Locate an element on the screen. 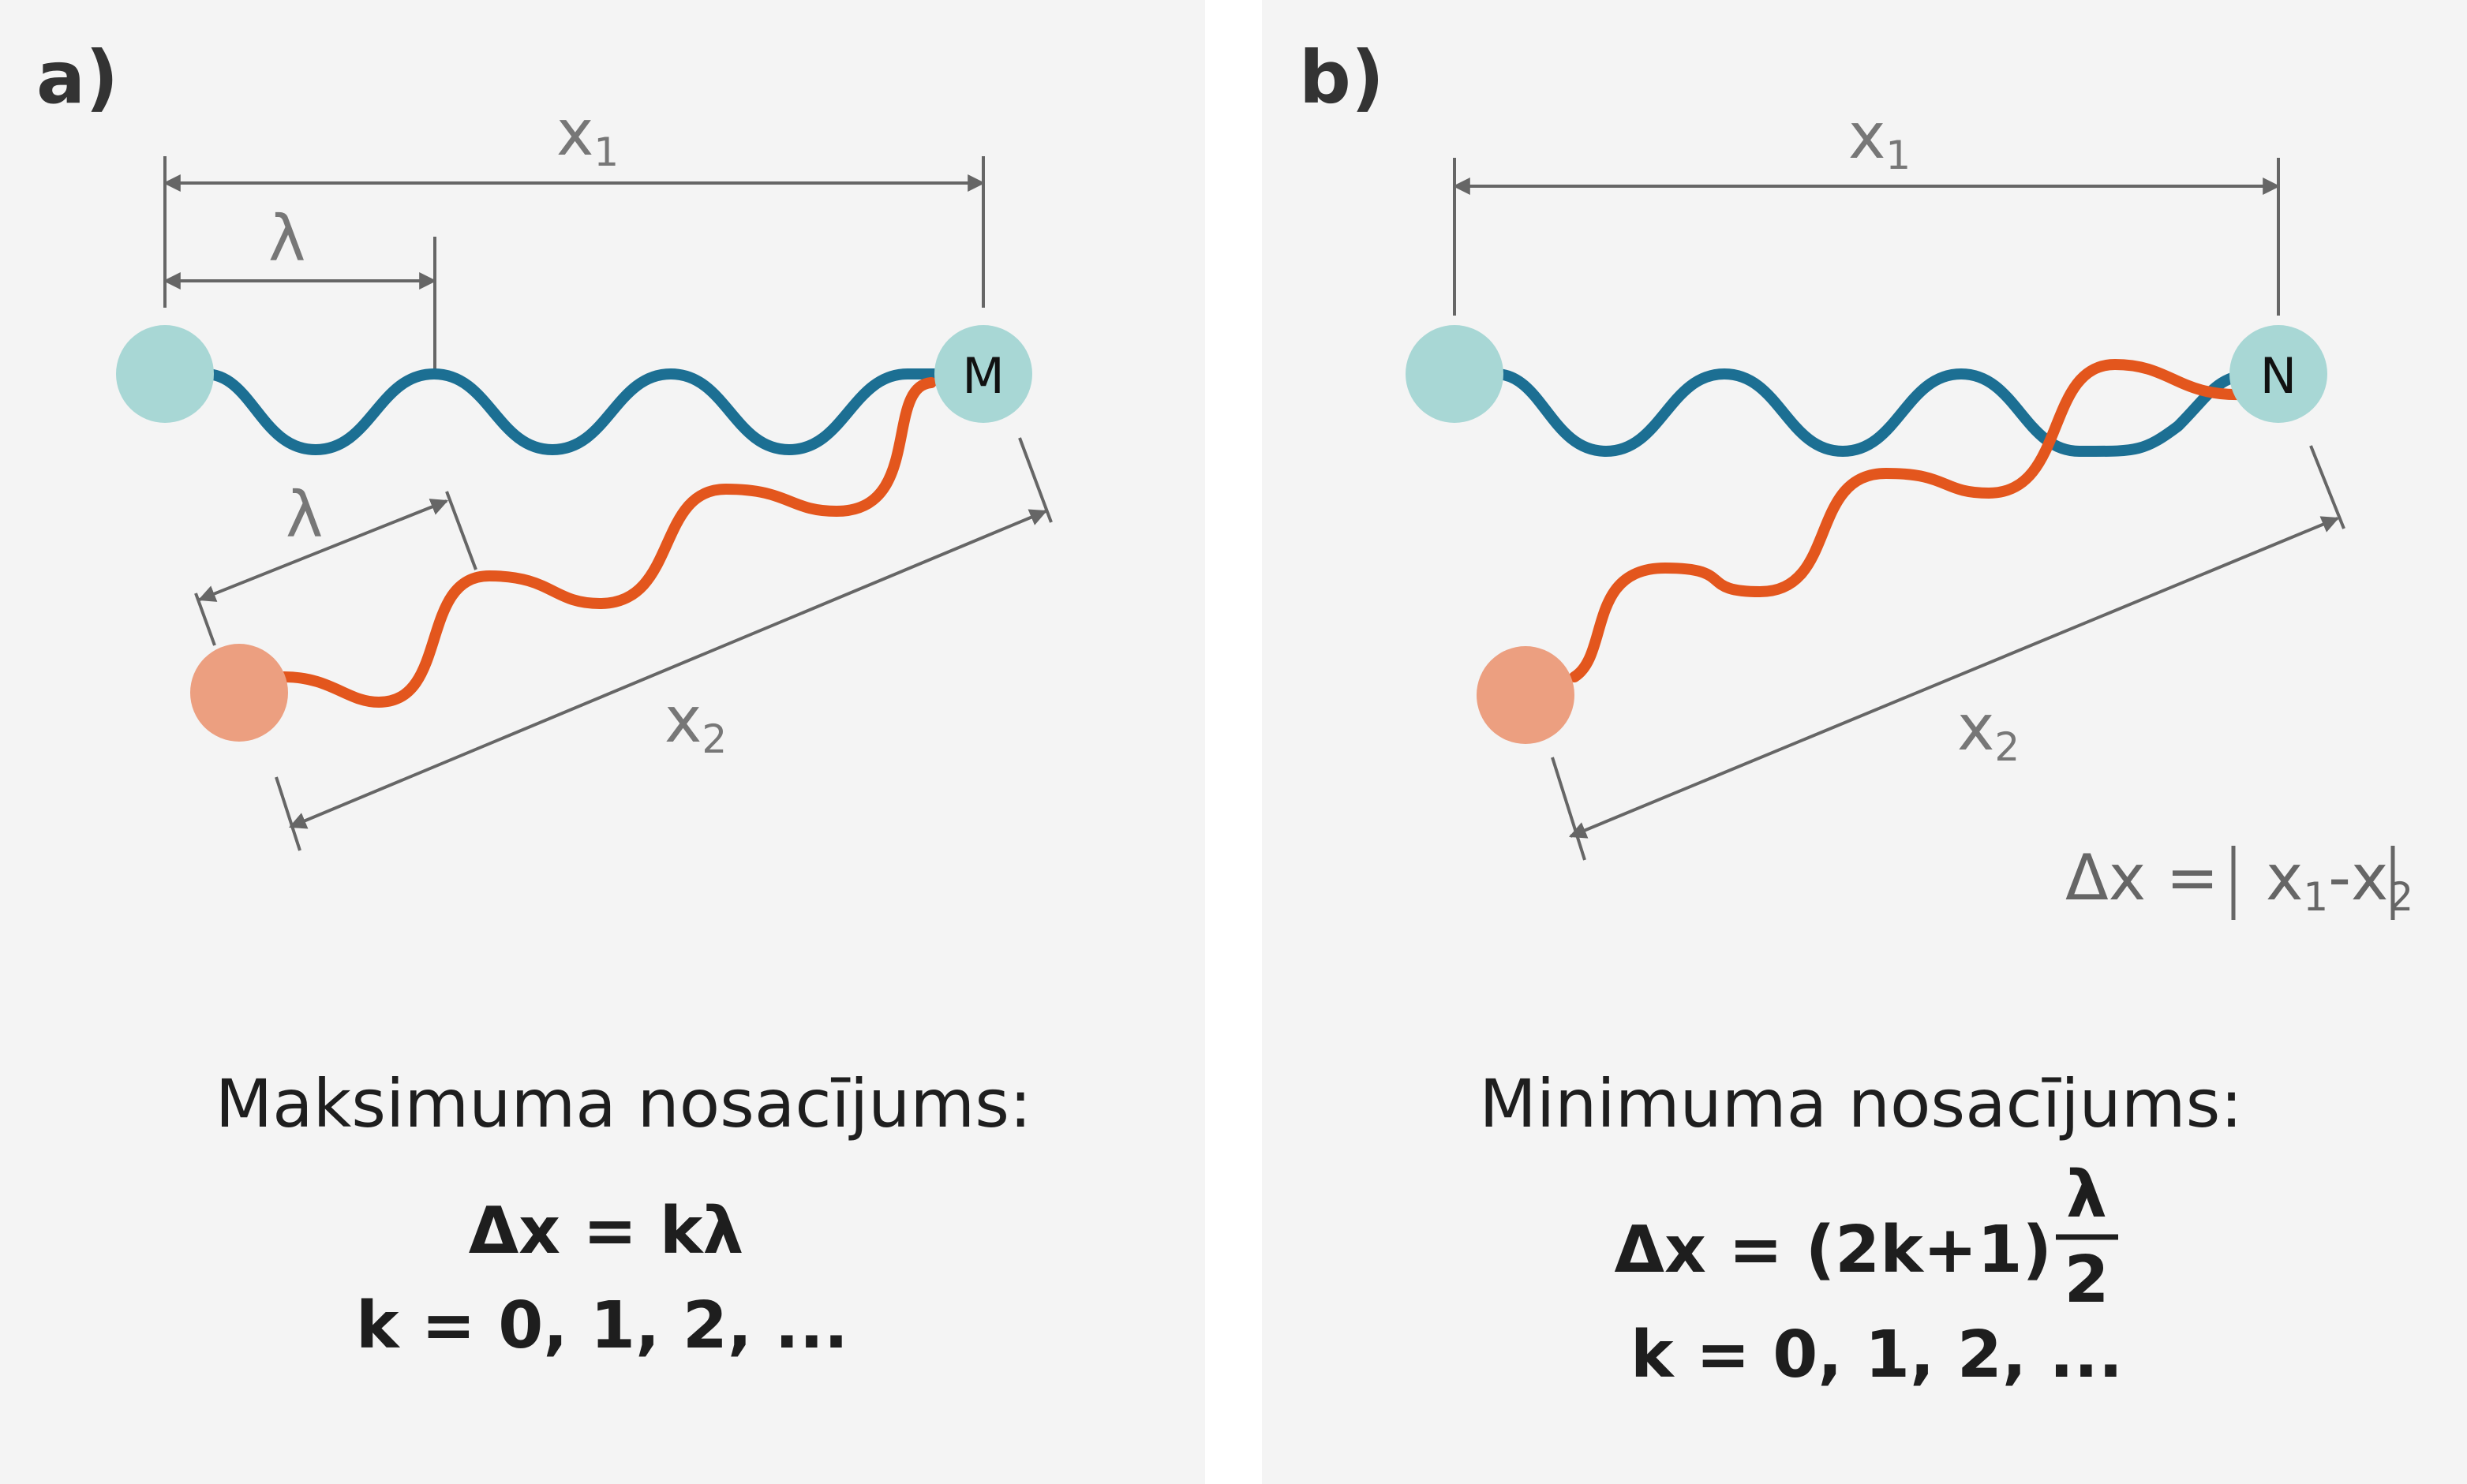 This screenshot has height=1484, width=2467. wave-1-b is located at coordinates (1876, 413).